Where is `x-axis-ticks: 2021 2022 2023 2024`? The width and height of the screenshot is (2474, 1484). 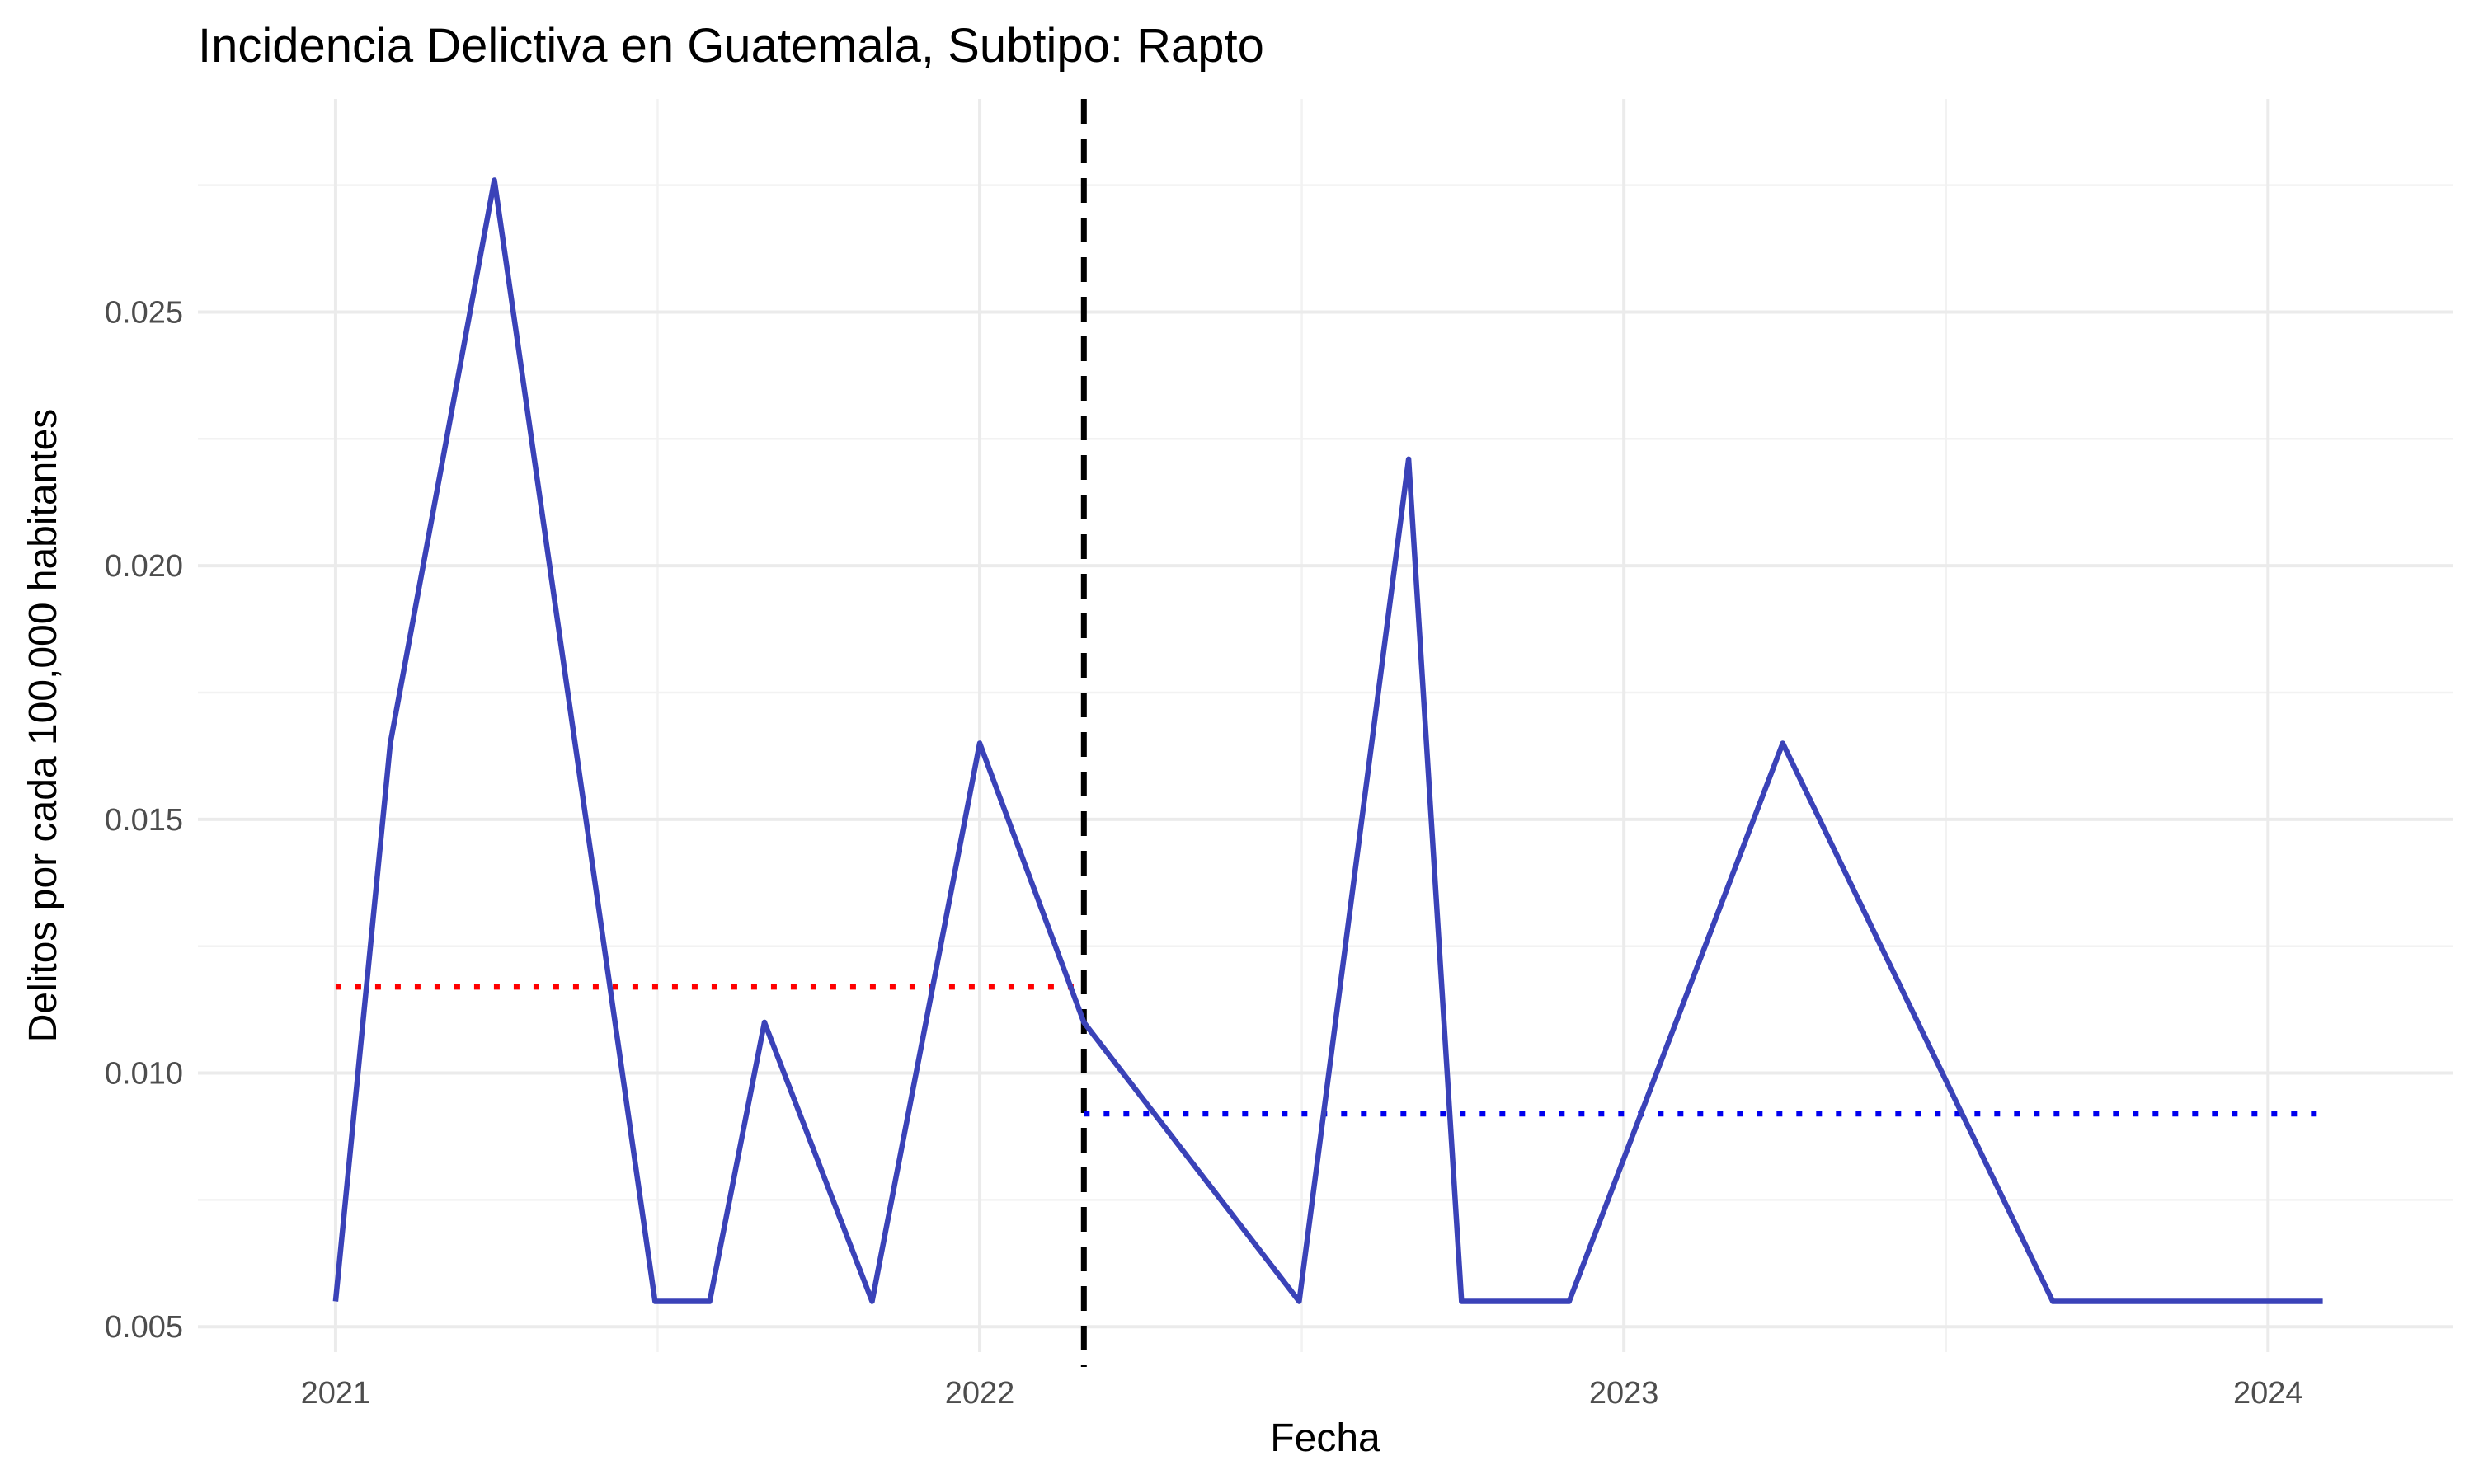 x-axis-ticks: 2021 2022 2023 2024 is located at coordinates (1302, 1393).